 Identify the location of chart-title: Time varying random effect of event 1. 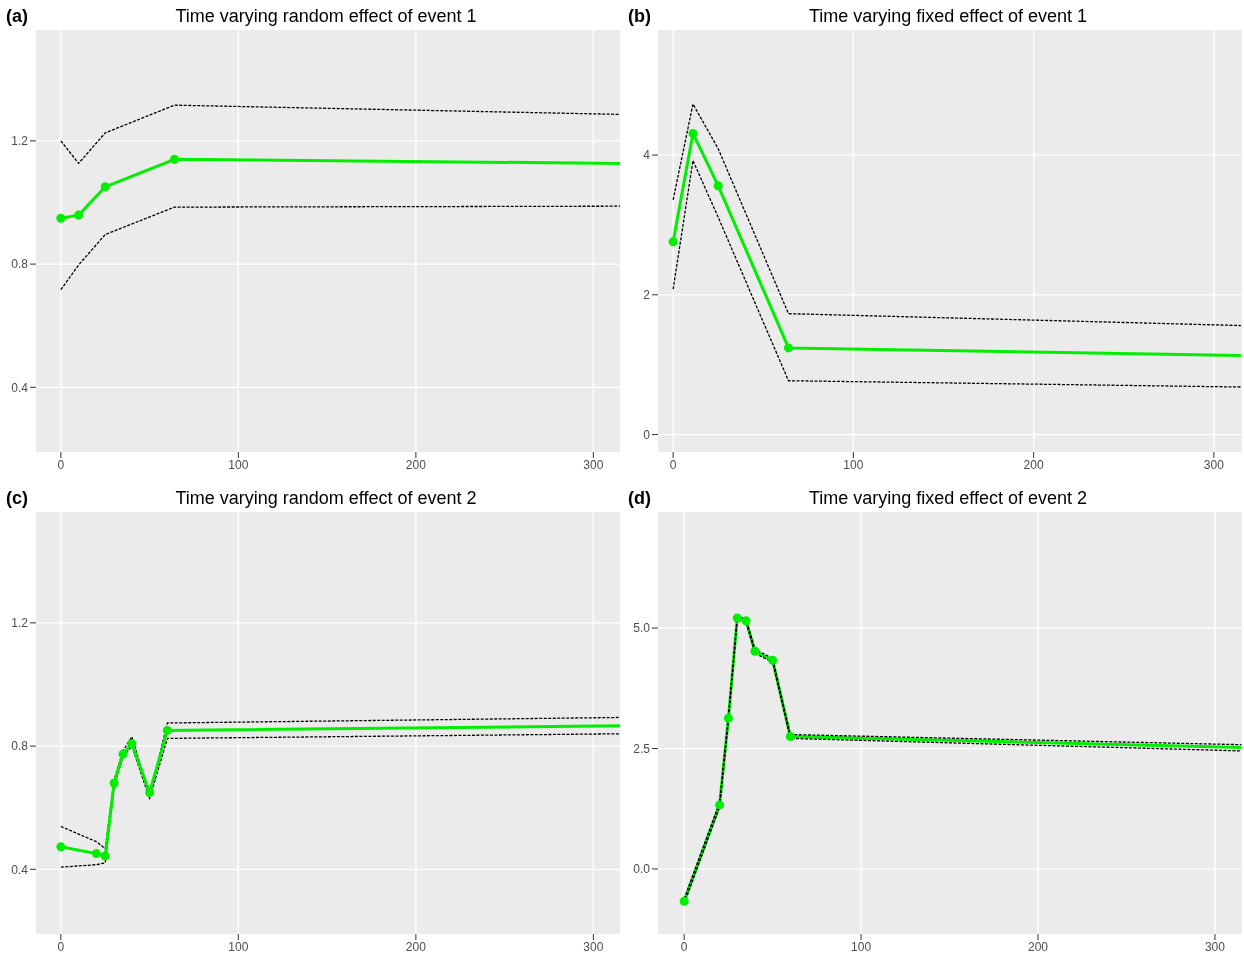
(326, 16).